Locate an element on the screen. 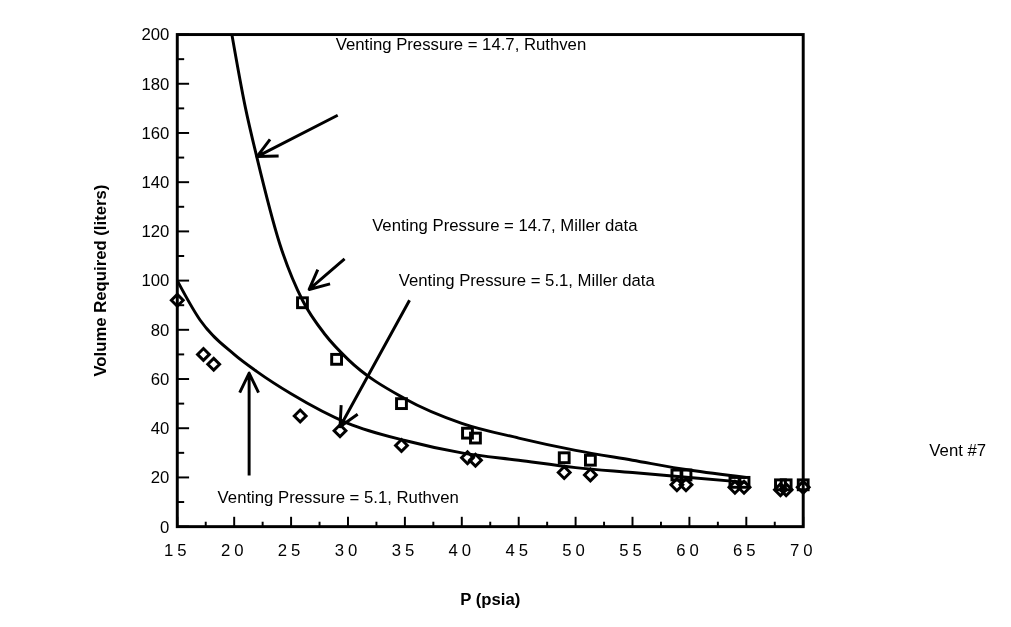 Image resolution: width=1011 pixels, height=627 pixels. x-tick-label: 35 is located at coordinates (405, 551).